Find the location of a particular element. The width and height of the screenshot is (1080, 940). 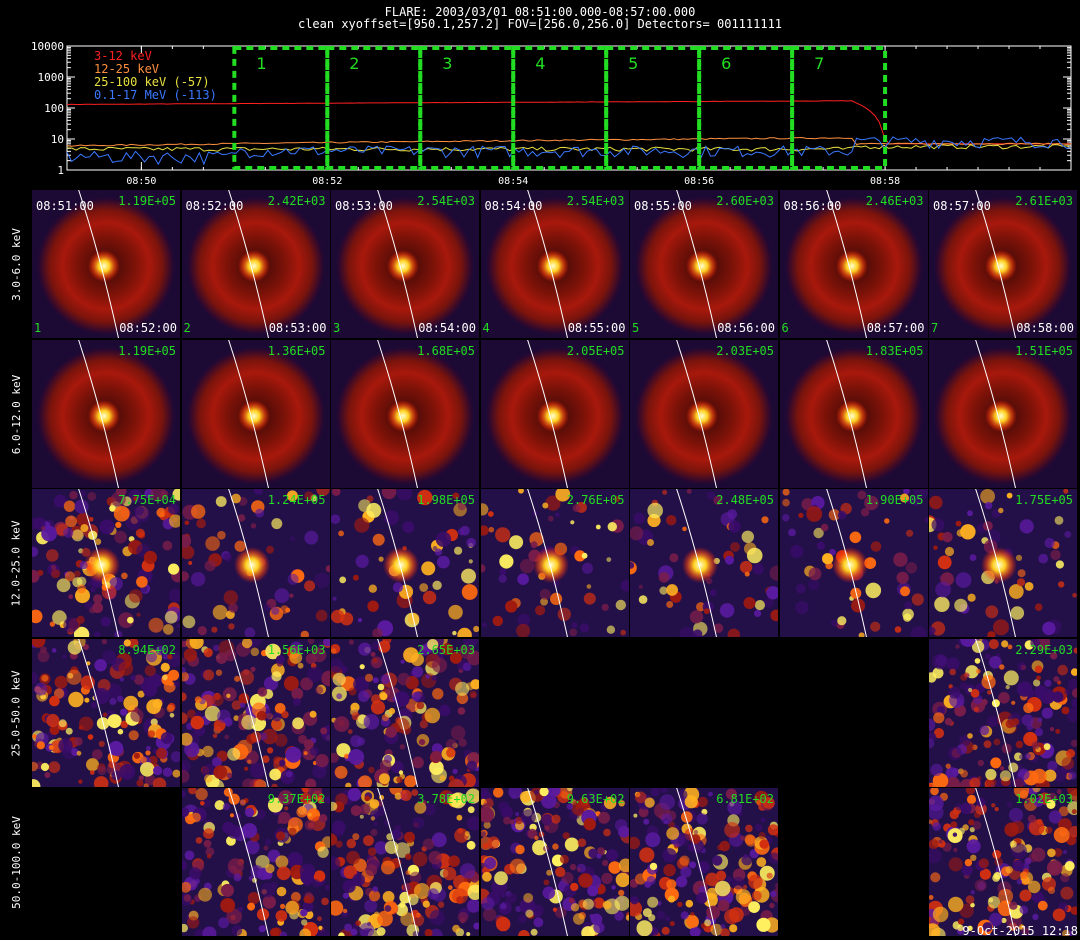

tile-start-time: 08:52:00 is located at coordinates (214, 206).